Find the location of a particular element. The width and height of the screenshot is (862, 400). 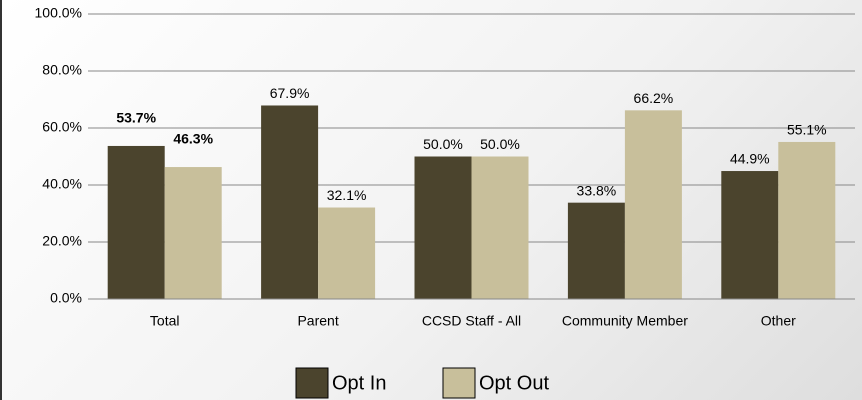

y-tick-label: 80.0% is located at coordinates (62, 70).